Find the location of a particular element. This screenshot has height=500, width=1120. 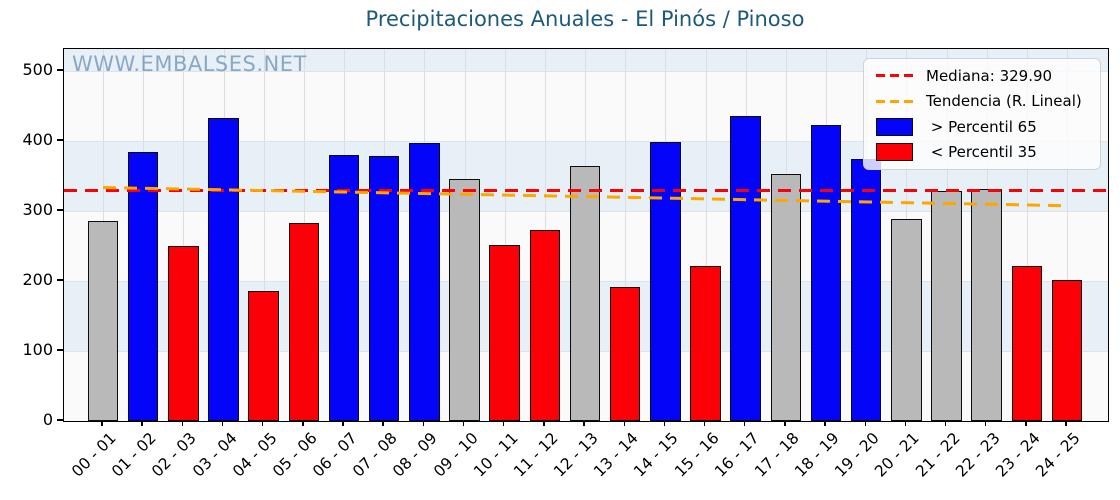

legend-item-2: > Percentil 65 is located at coordinates (982, 126).